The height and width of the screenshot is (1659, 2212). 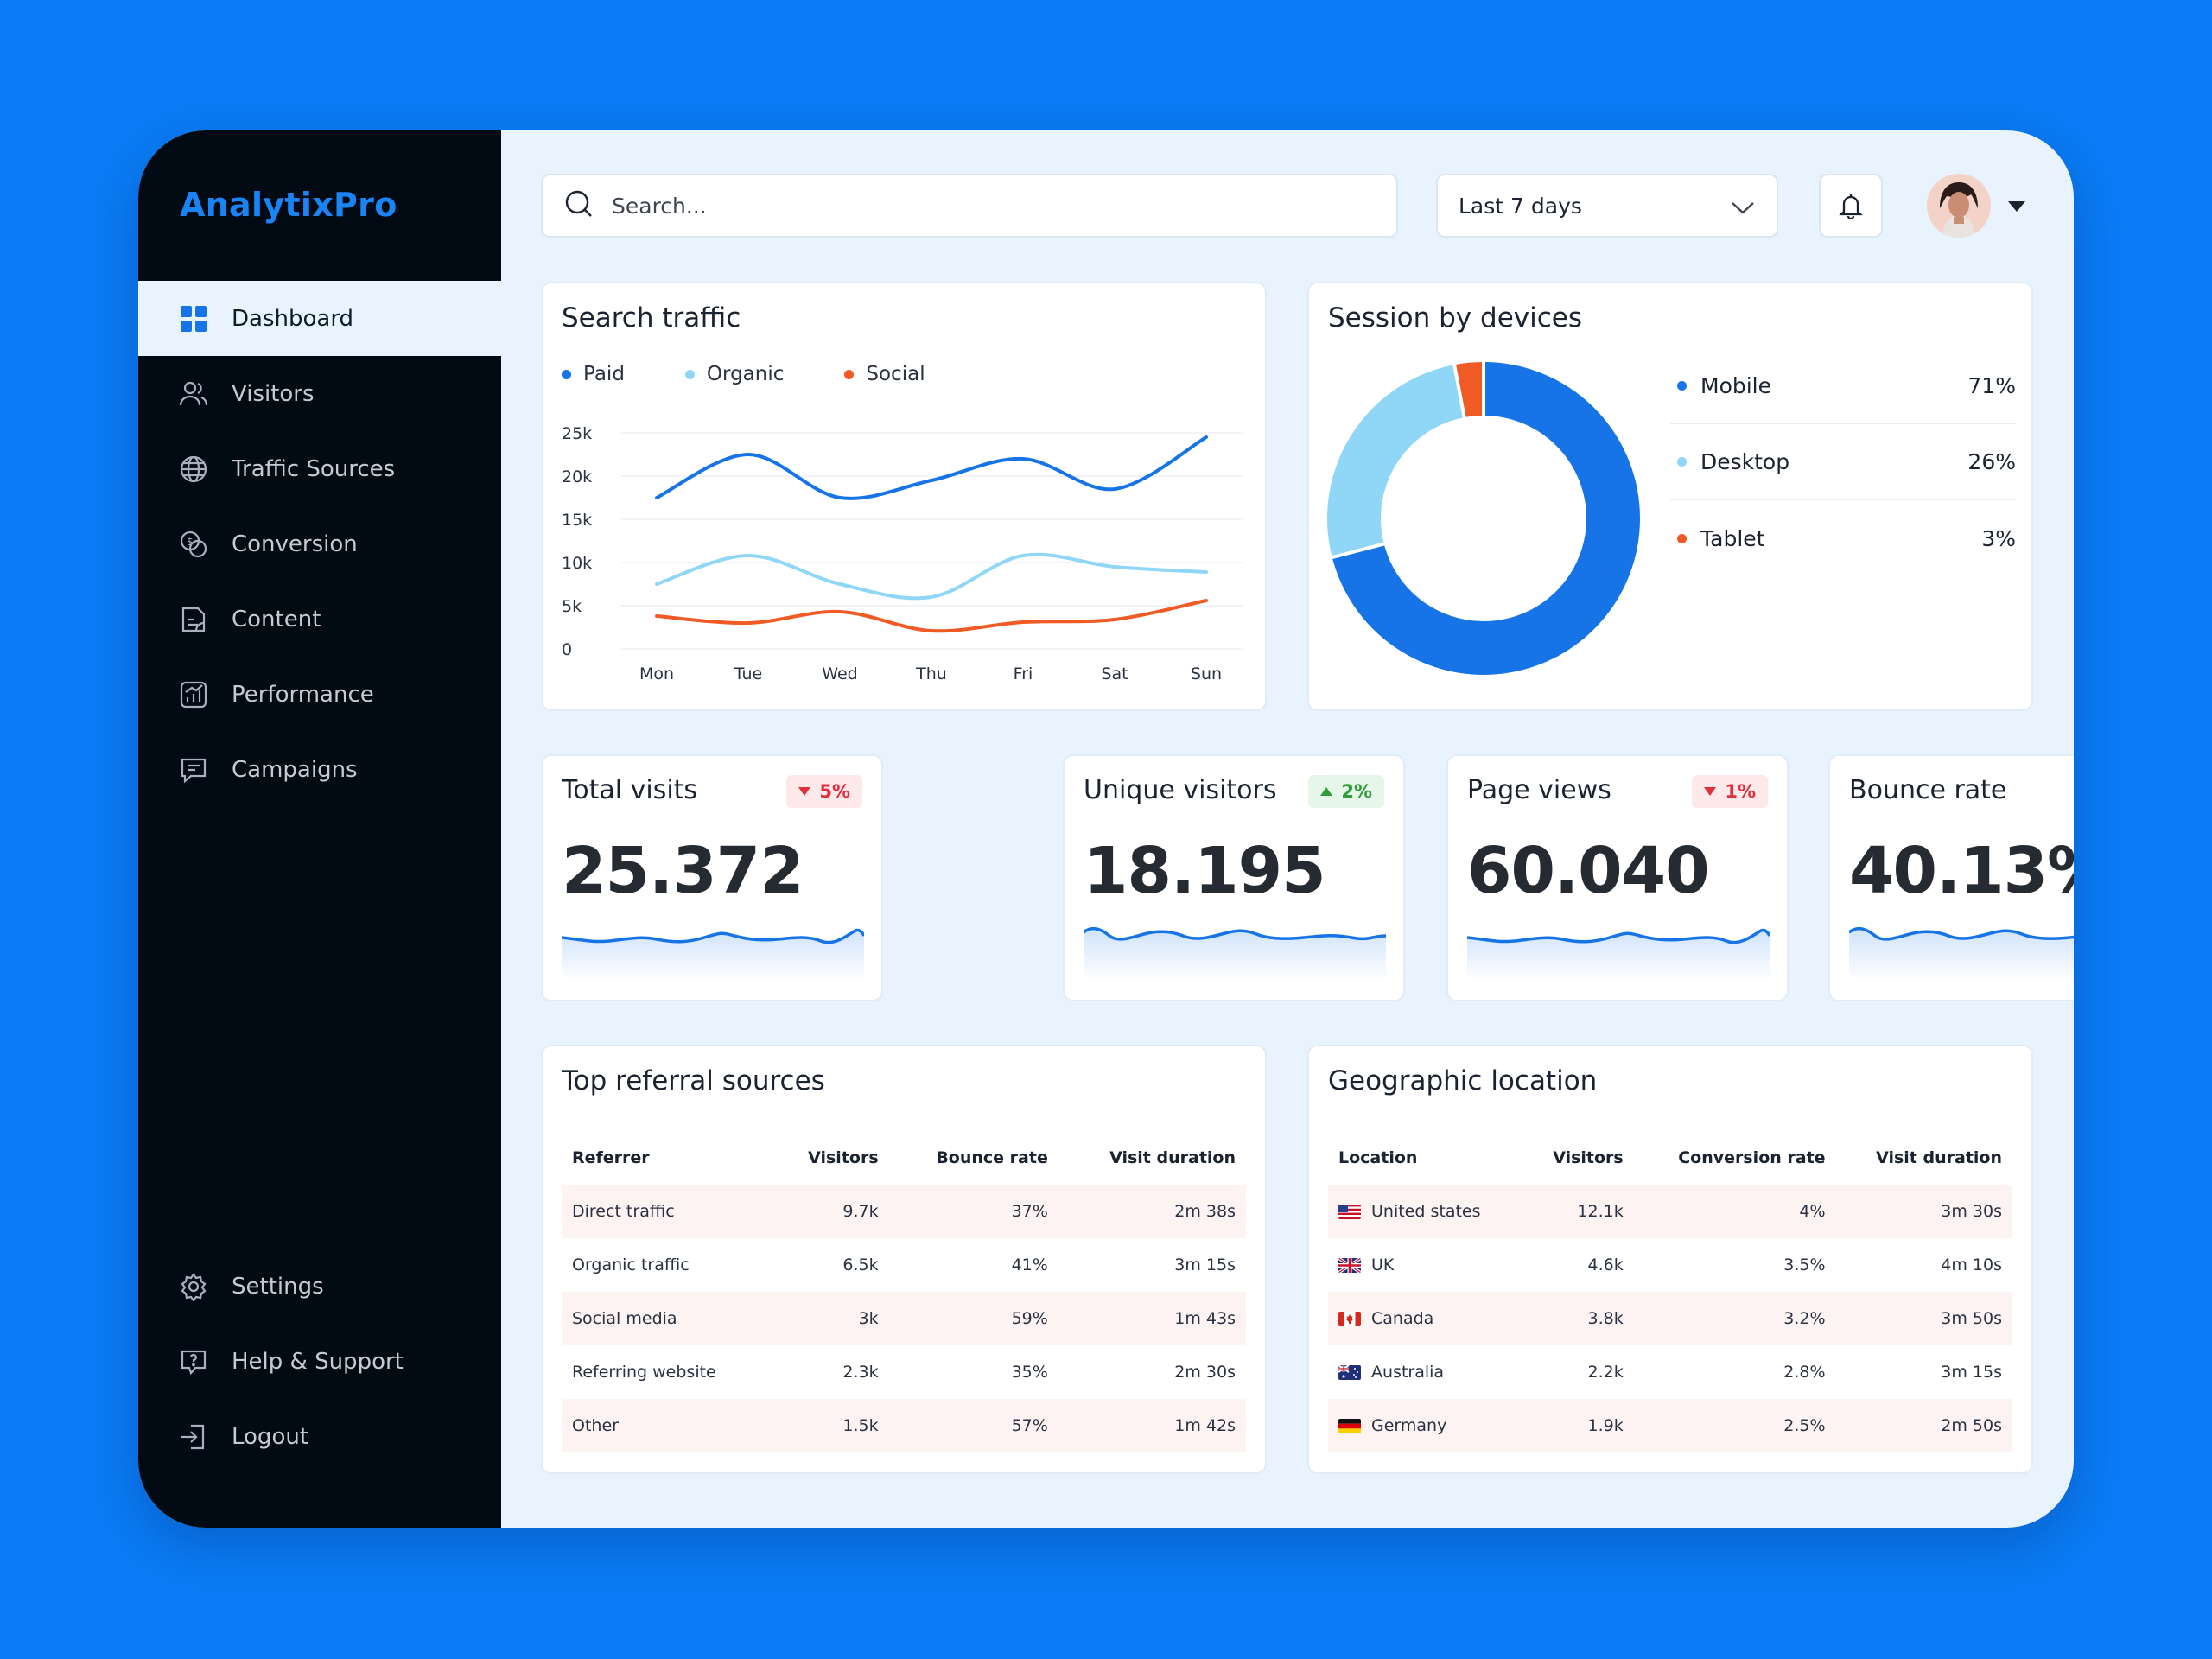 I want to click on x-tick-label: Sat, so click(x=1114, y=673).